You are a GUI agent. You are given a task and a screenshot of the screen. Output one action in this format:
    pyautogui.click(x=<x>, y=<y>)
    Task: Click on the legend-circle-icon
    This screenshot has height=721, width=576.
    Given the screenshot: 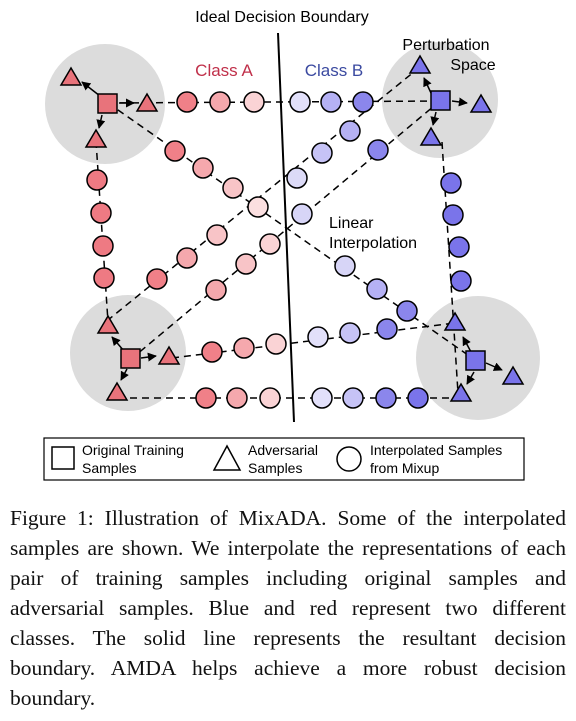 What is the action you would take?
    pyautogui.click(x=349, y=459)
    